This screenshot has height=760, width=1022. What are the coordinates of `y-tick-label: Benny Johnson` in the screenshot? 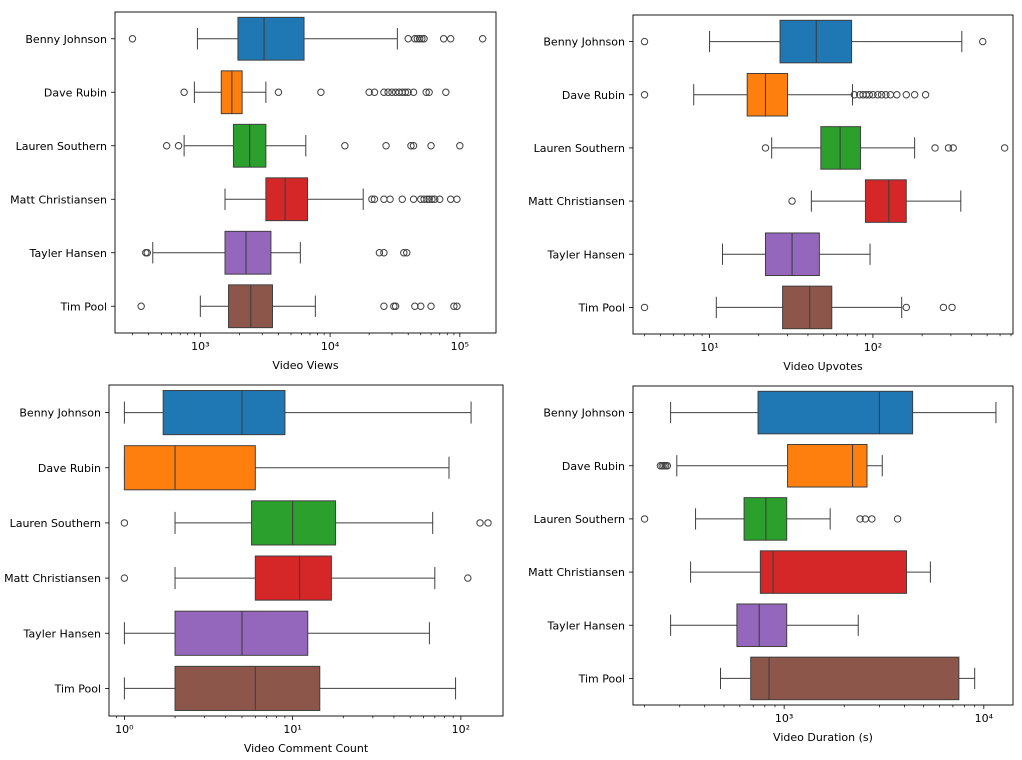 It's located at (584, 42).